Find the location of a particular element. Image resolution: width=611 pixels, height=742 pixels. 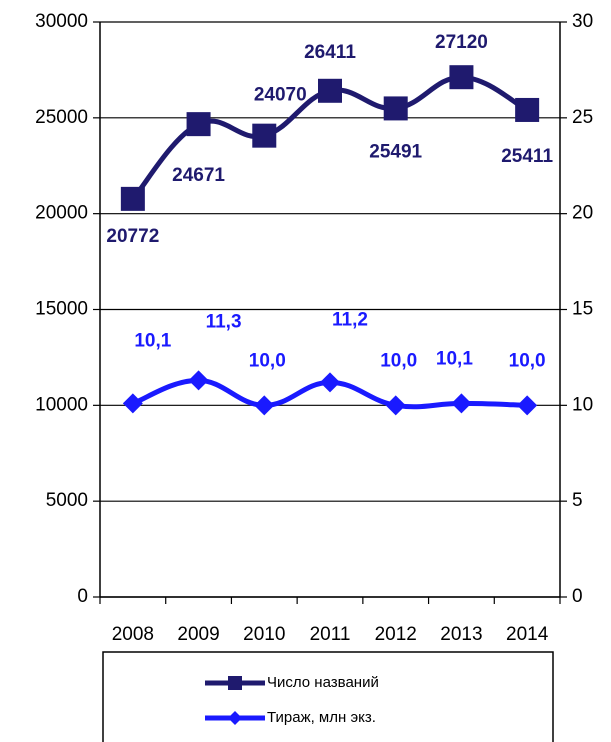

y-tick-label: 25000 is located at coordinates (61, 117).